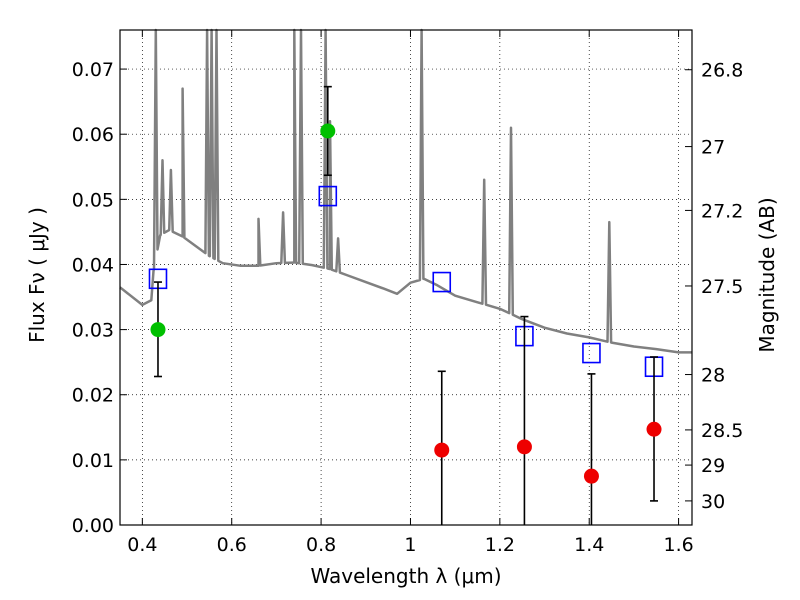 The width and height of the screenshot is (800, 600). I want to click on y-axis-label: Flux Fν ( μJy ), so click(37, 275).